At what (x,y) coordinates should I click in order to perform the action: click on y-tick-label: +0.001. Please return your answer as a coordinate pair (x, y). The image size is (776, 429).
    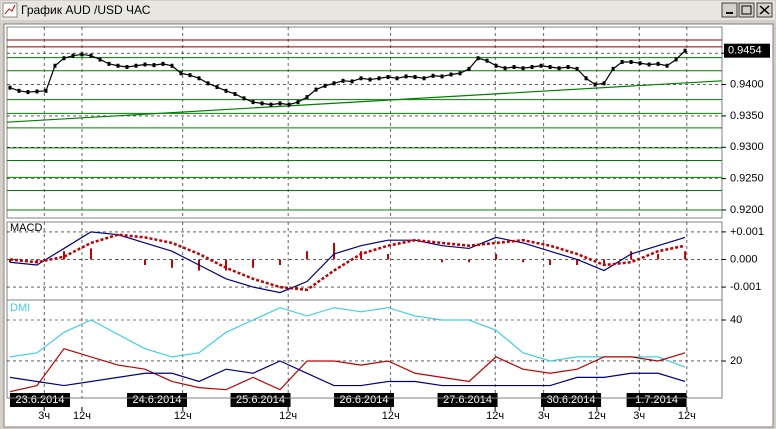
    Looking at the image, I should click on (747, 232).